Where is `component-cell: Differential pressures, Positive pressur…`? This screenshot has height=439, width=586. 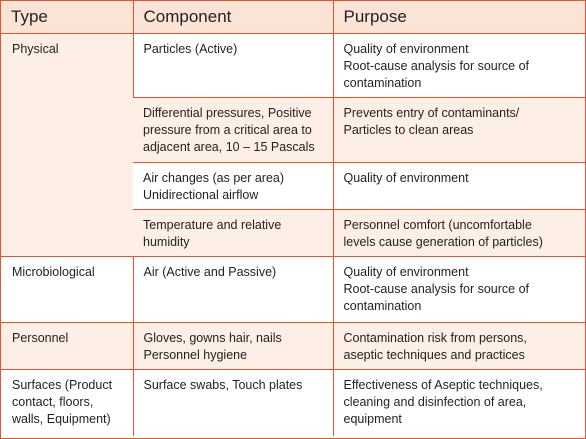
component-cell: Differential pressures, Positive pressur… is located at coordinates (233, 130).